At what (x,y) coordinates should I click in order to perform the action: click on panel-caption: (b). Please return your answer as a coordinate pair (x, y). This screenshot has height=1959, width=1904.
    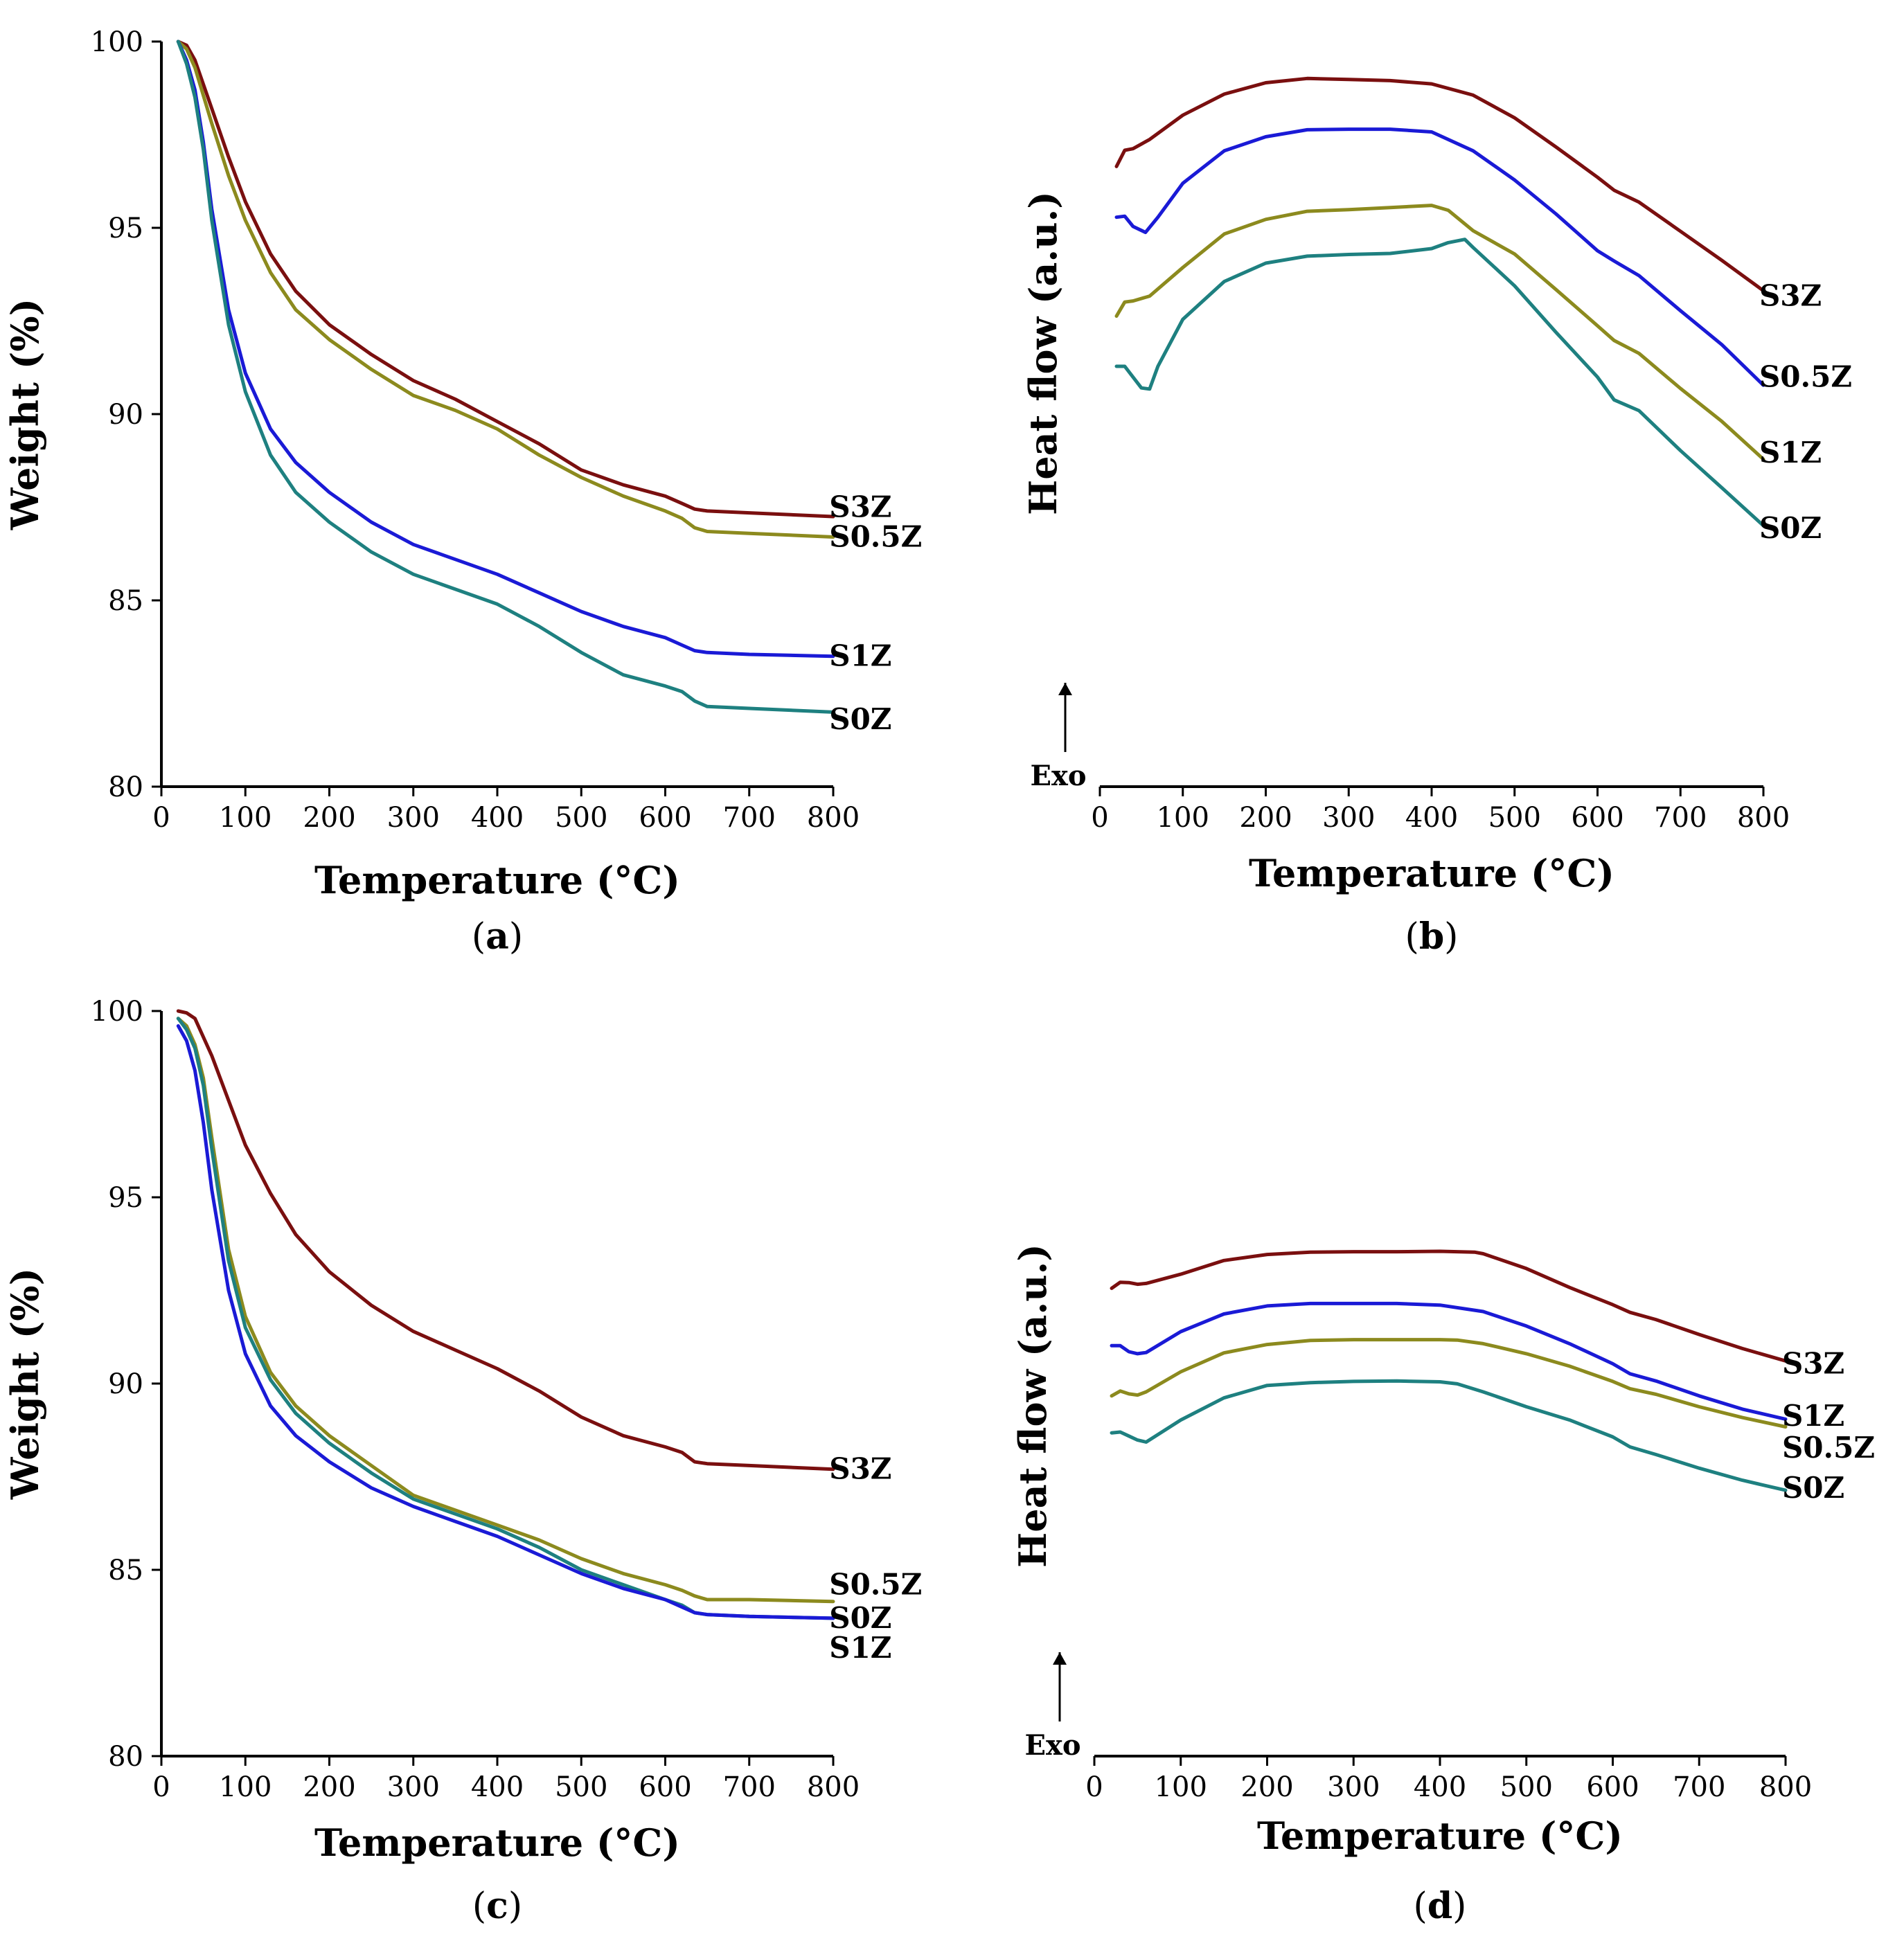
    Looking at the image, I should click on (1432, 936).